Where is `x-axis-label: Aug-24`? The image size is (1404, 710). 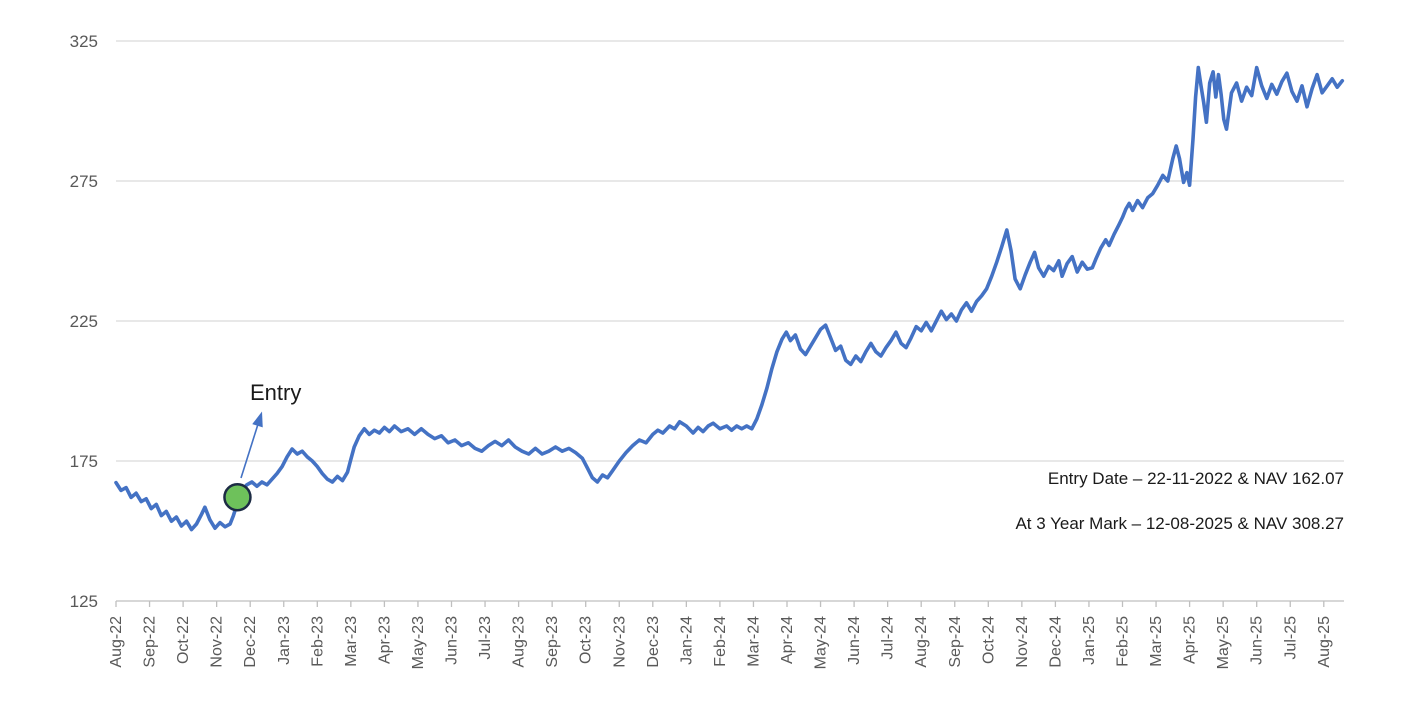 x-axis-label: Aug-24 is located at coordinates (921, 642).